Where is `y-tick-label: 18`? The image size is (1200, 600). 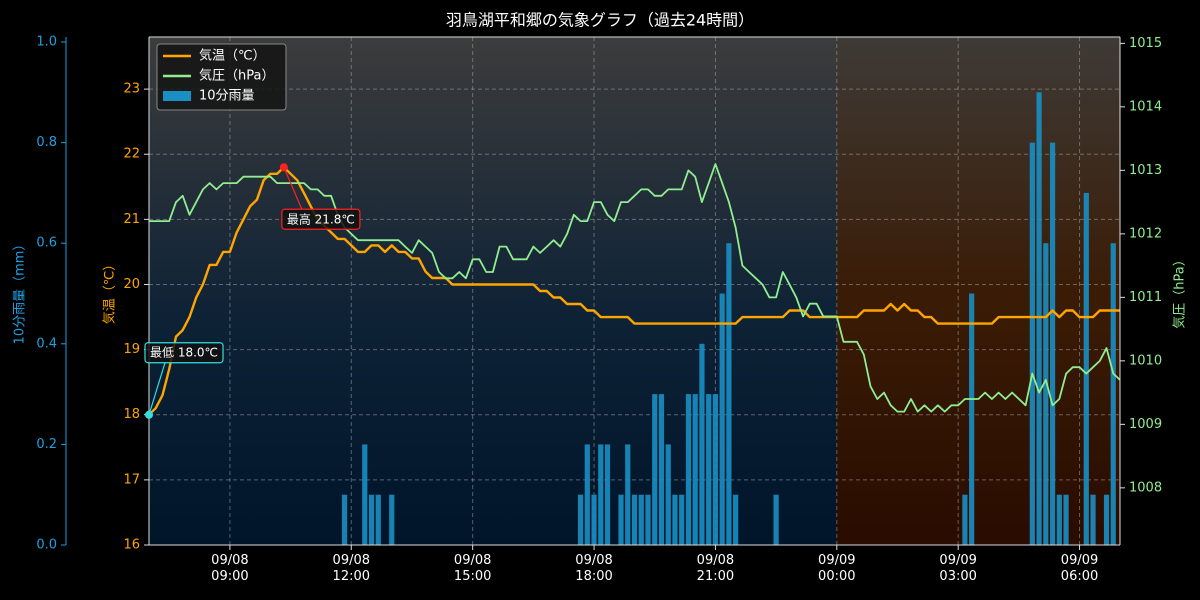 y-tick-label: 18 is located at coordinates (131, 414).